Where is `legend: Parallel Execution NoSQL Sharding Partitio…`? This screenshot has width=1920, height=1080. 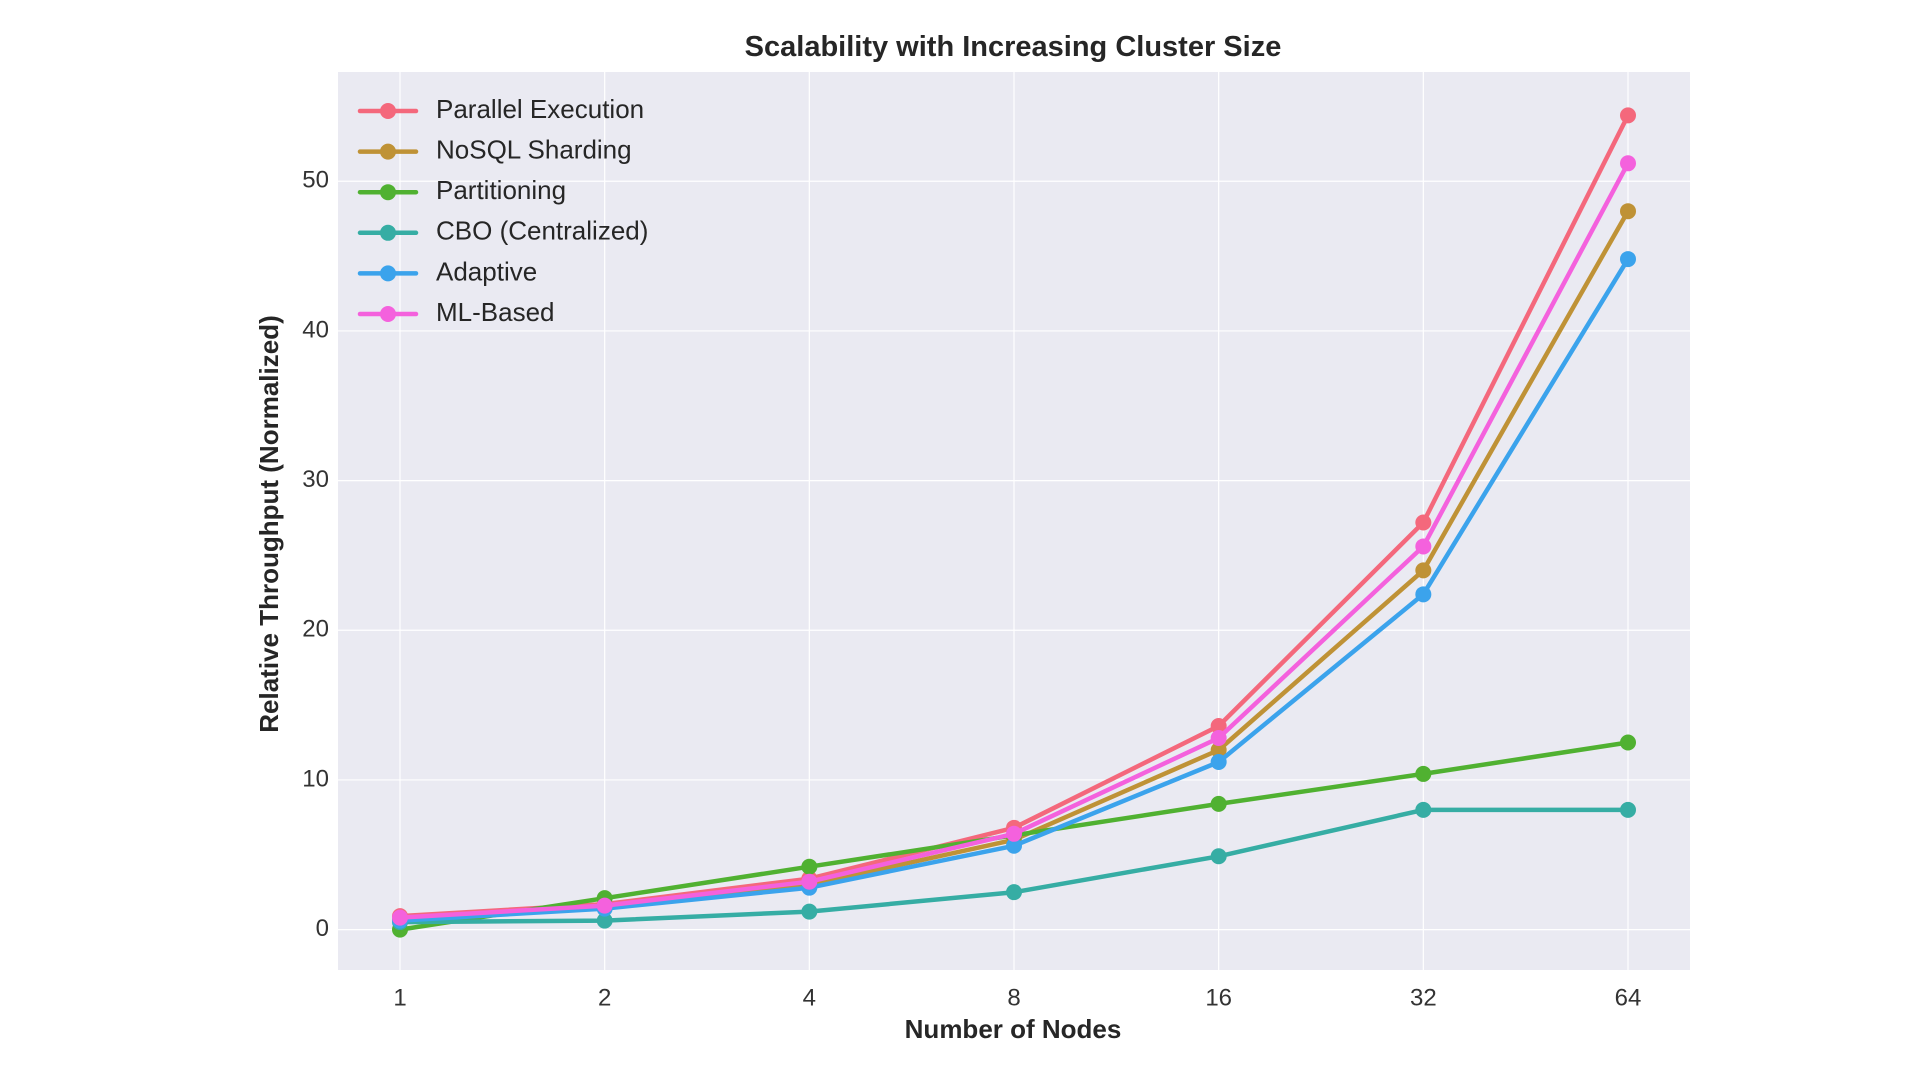 legend: Parallel Execution NoSQL Sharding Partitio… is located at coordinates (502, 210).